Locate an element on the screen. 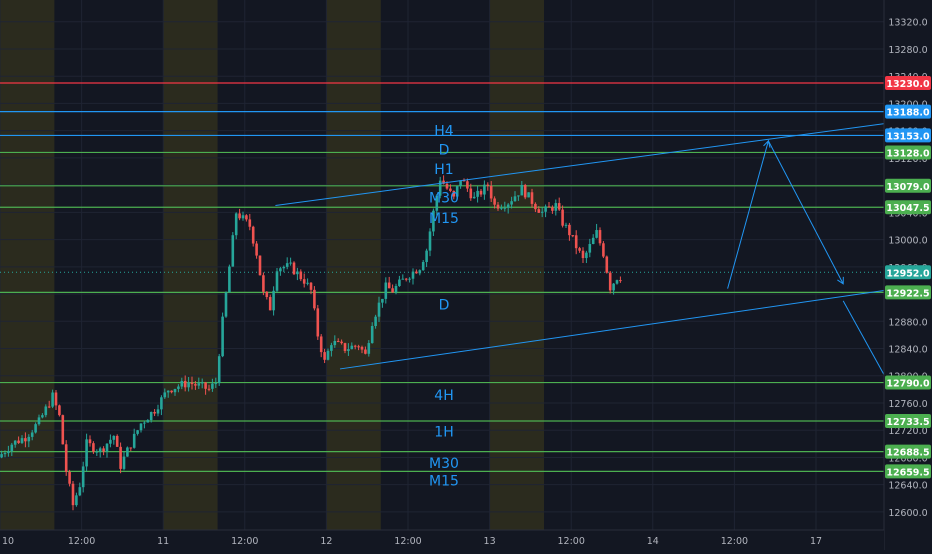 This screenshot has height=554, width=932. price-badge-label: 12790.0 is located at coordinates (908, 384).